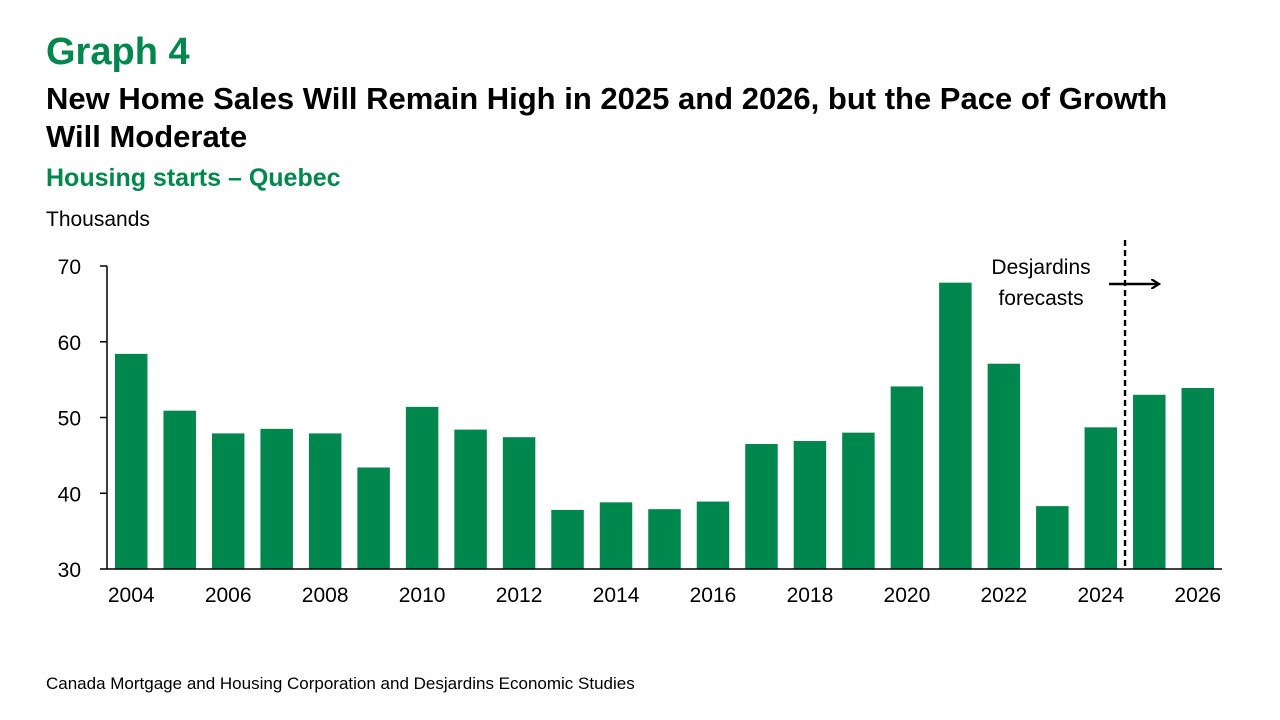 The height and width of the screenshot is (720, 1280). I want to click on bar-2011, so click(470, 499).